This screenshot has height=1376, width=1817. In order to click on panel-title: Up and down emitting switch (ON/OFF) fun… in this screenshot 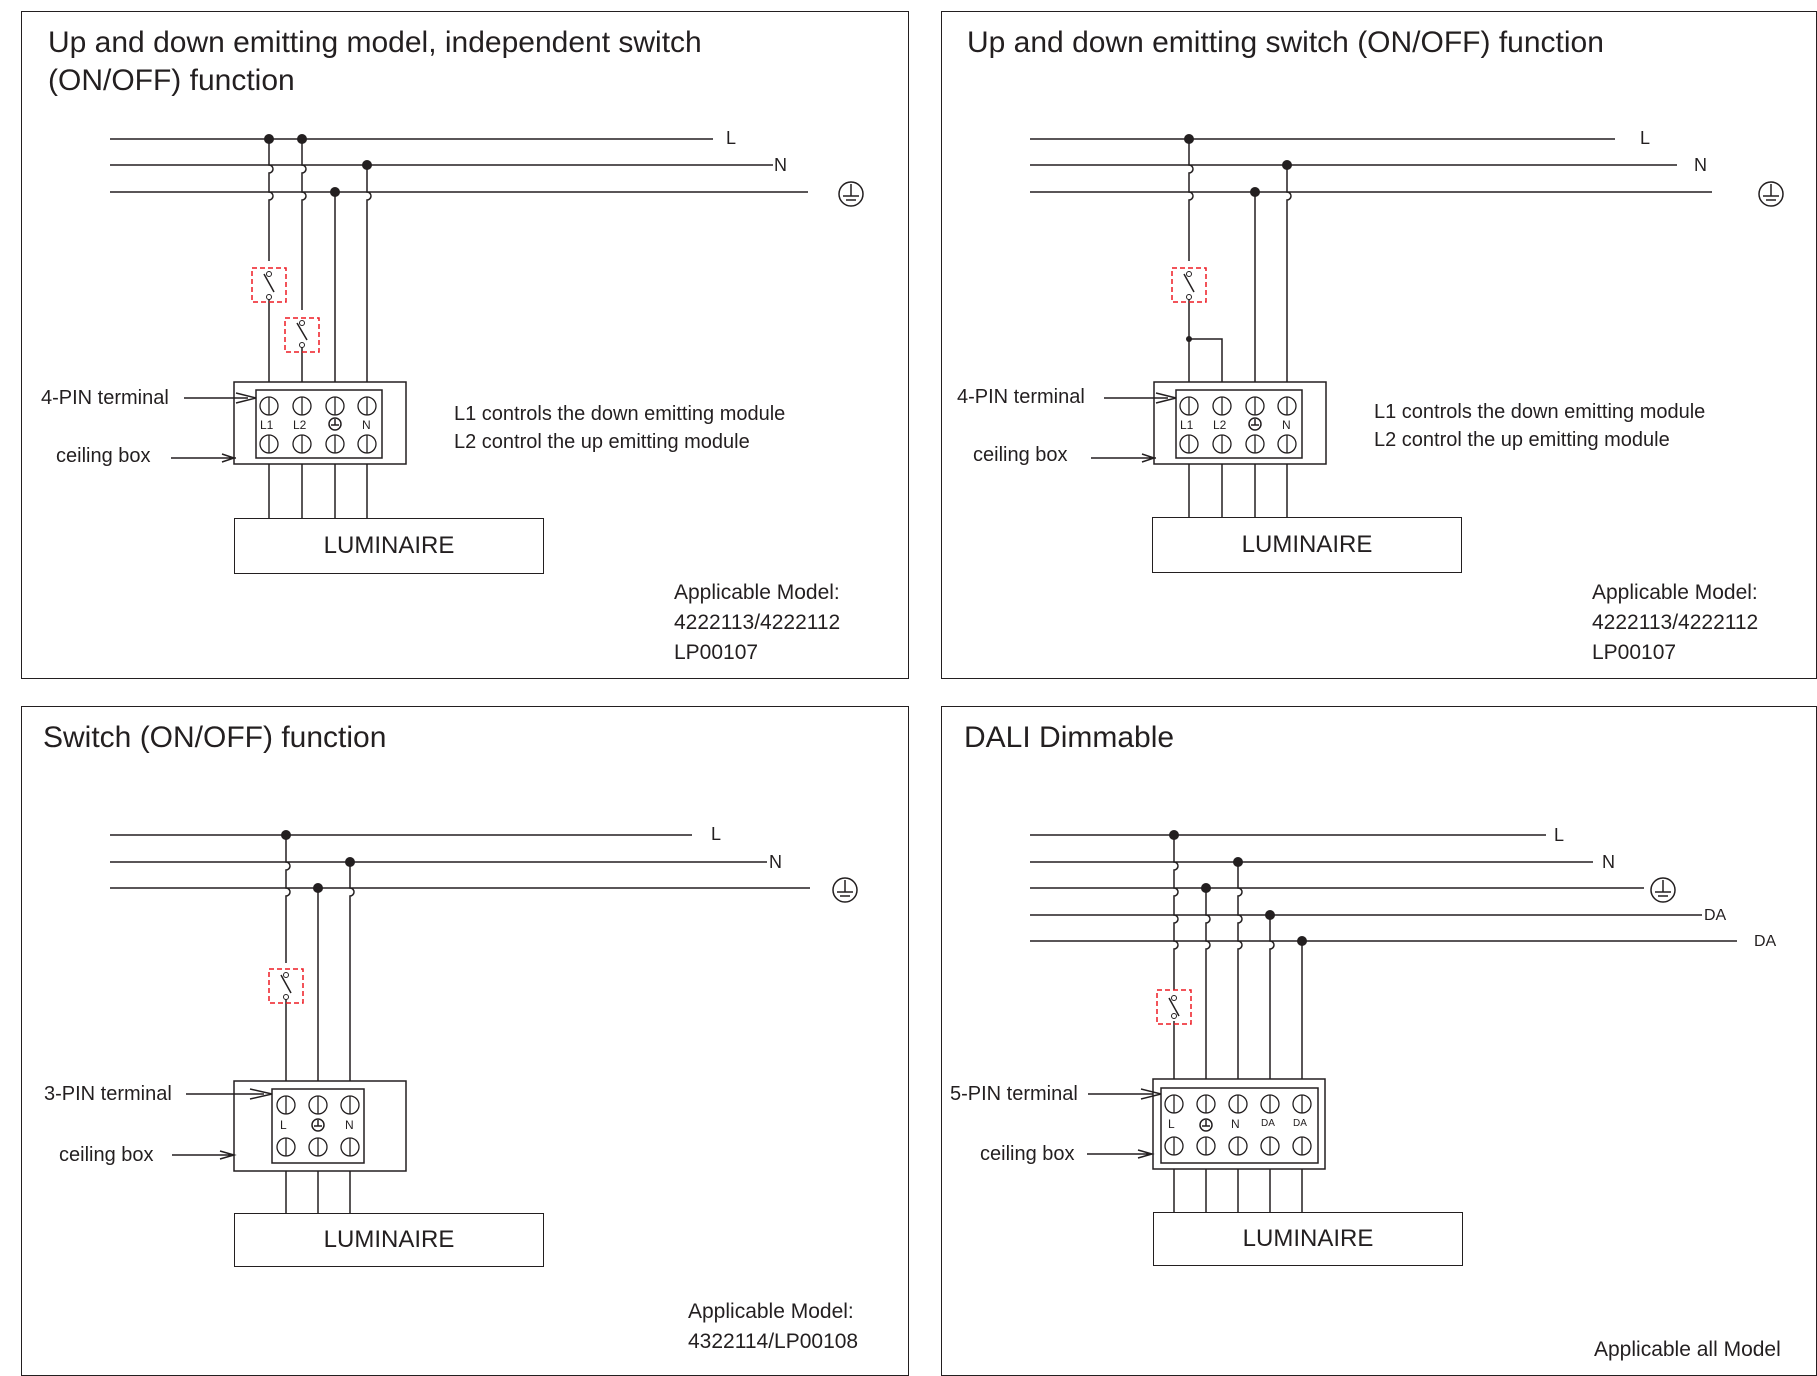, I will do `click(1285, 42)`.